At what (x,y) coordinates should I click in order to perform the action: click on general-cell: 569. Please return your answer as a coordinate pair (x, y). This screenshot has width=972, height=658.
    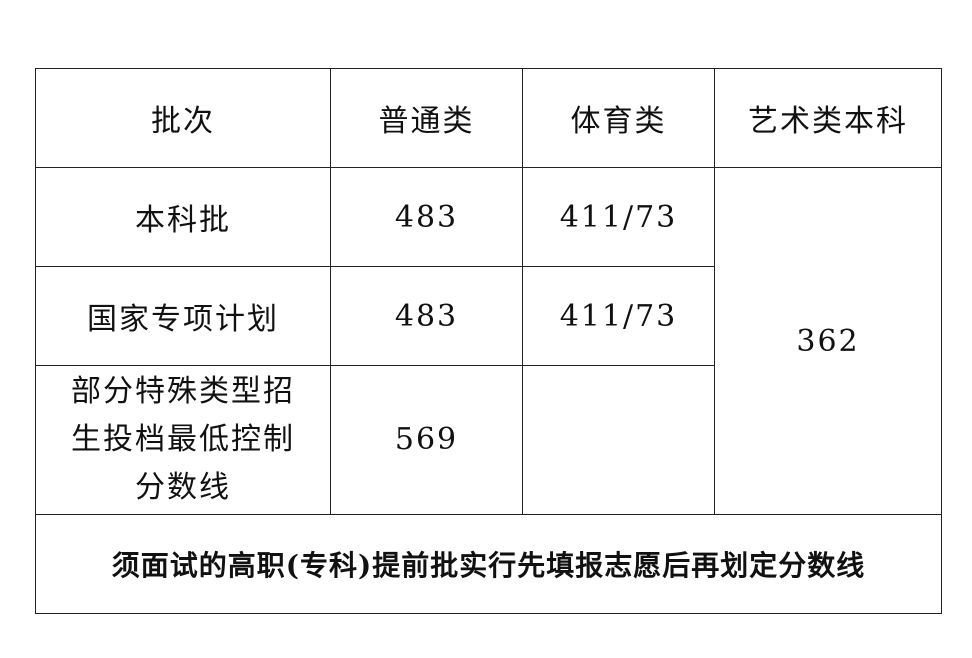
    Looking at the image, I should click on (426, 440).